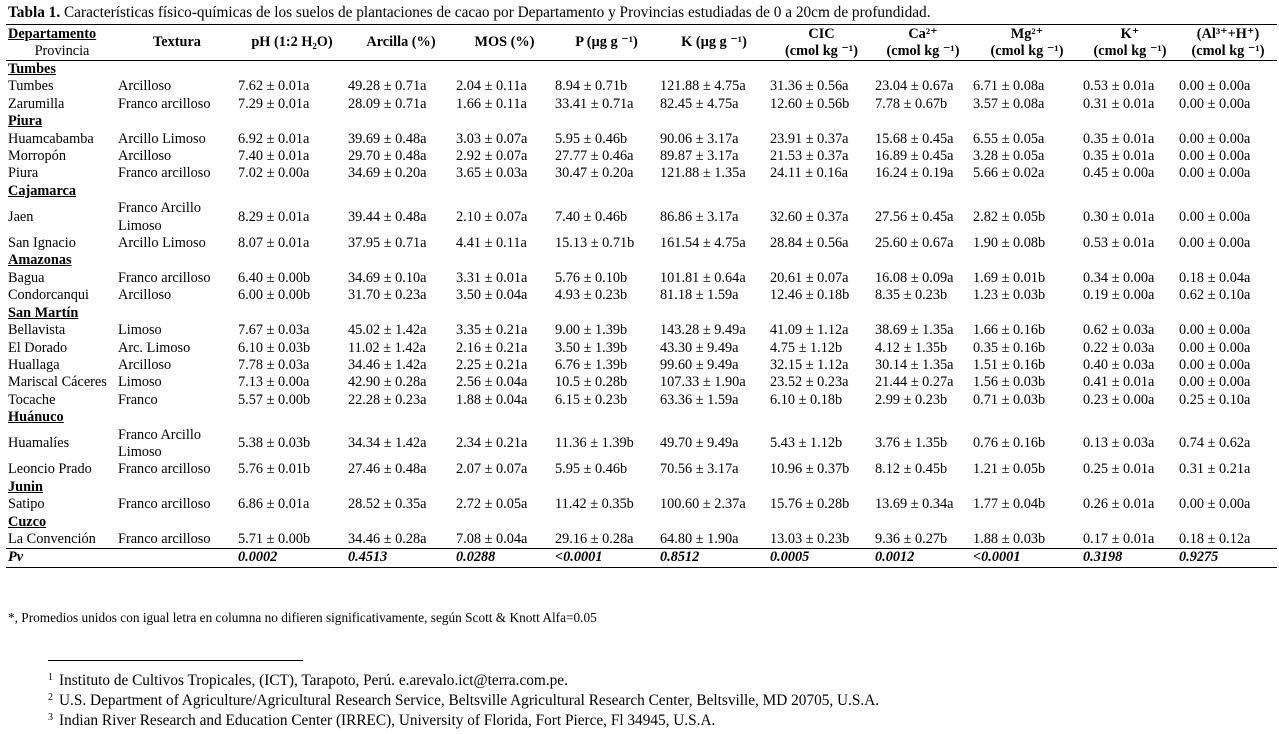 This screenshot has width=1279, height=734. I want to click on value-cell-kk: 0.30 ± 0.01a, so click(1119, 216).